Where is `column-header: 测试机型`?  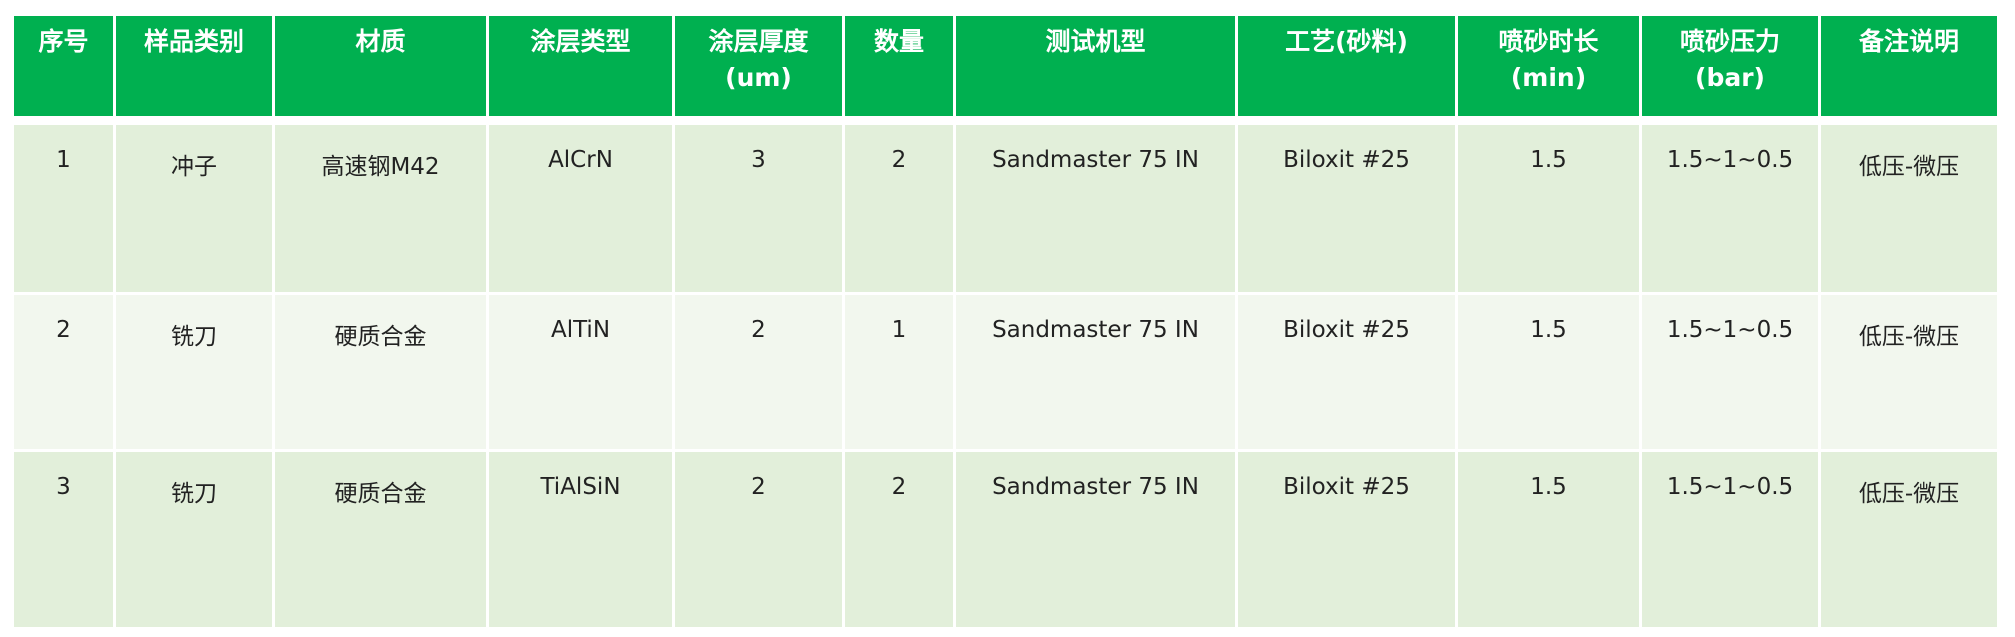
column-header: 测试机型 is located at coordinates (1095, 66).